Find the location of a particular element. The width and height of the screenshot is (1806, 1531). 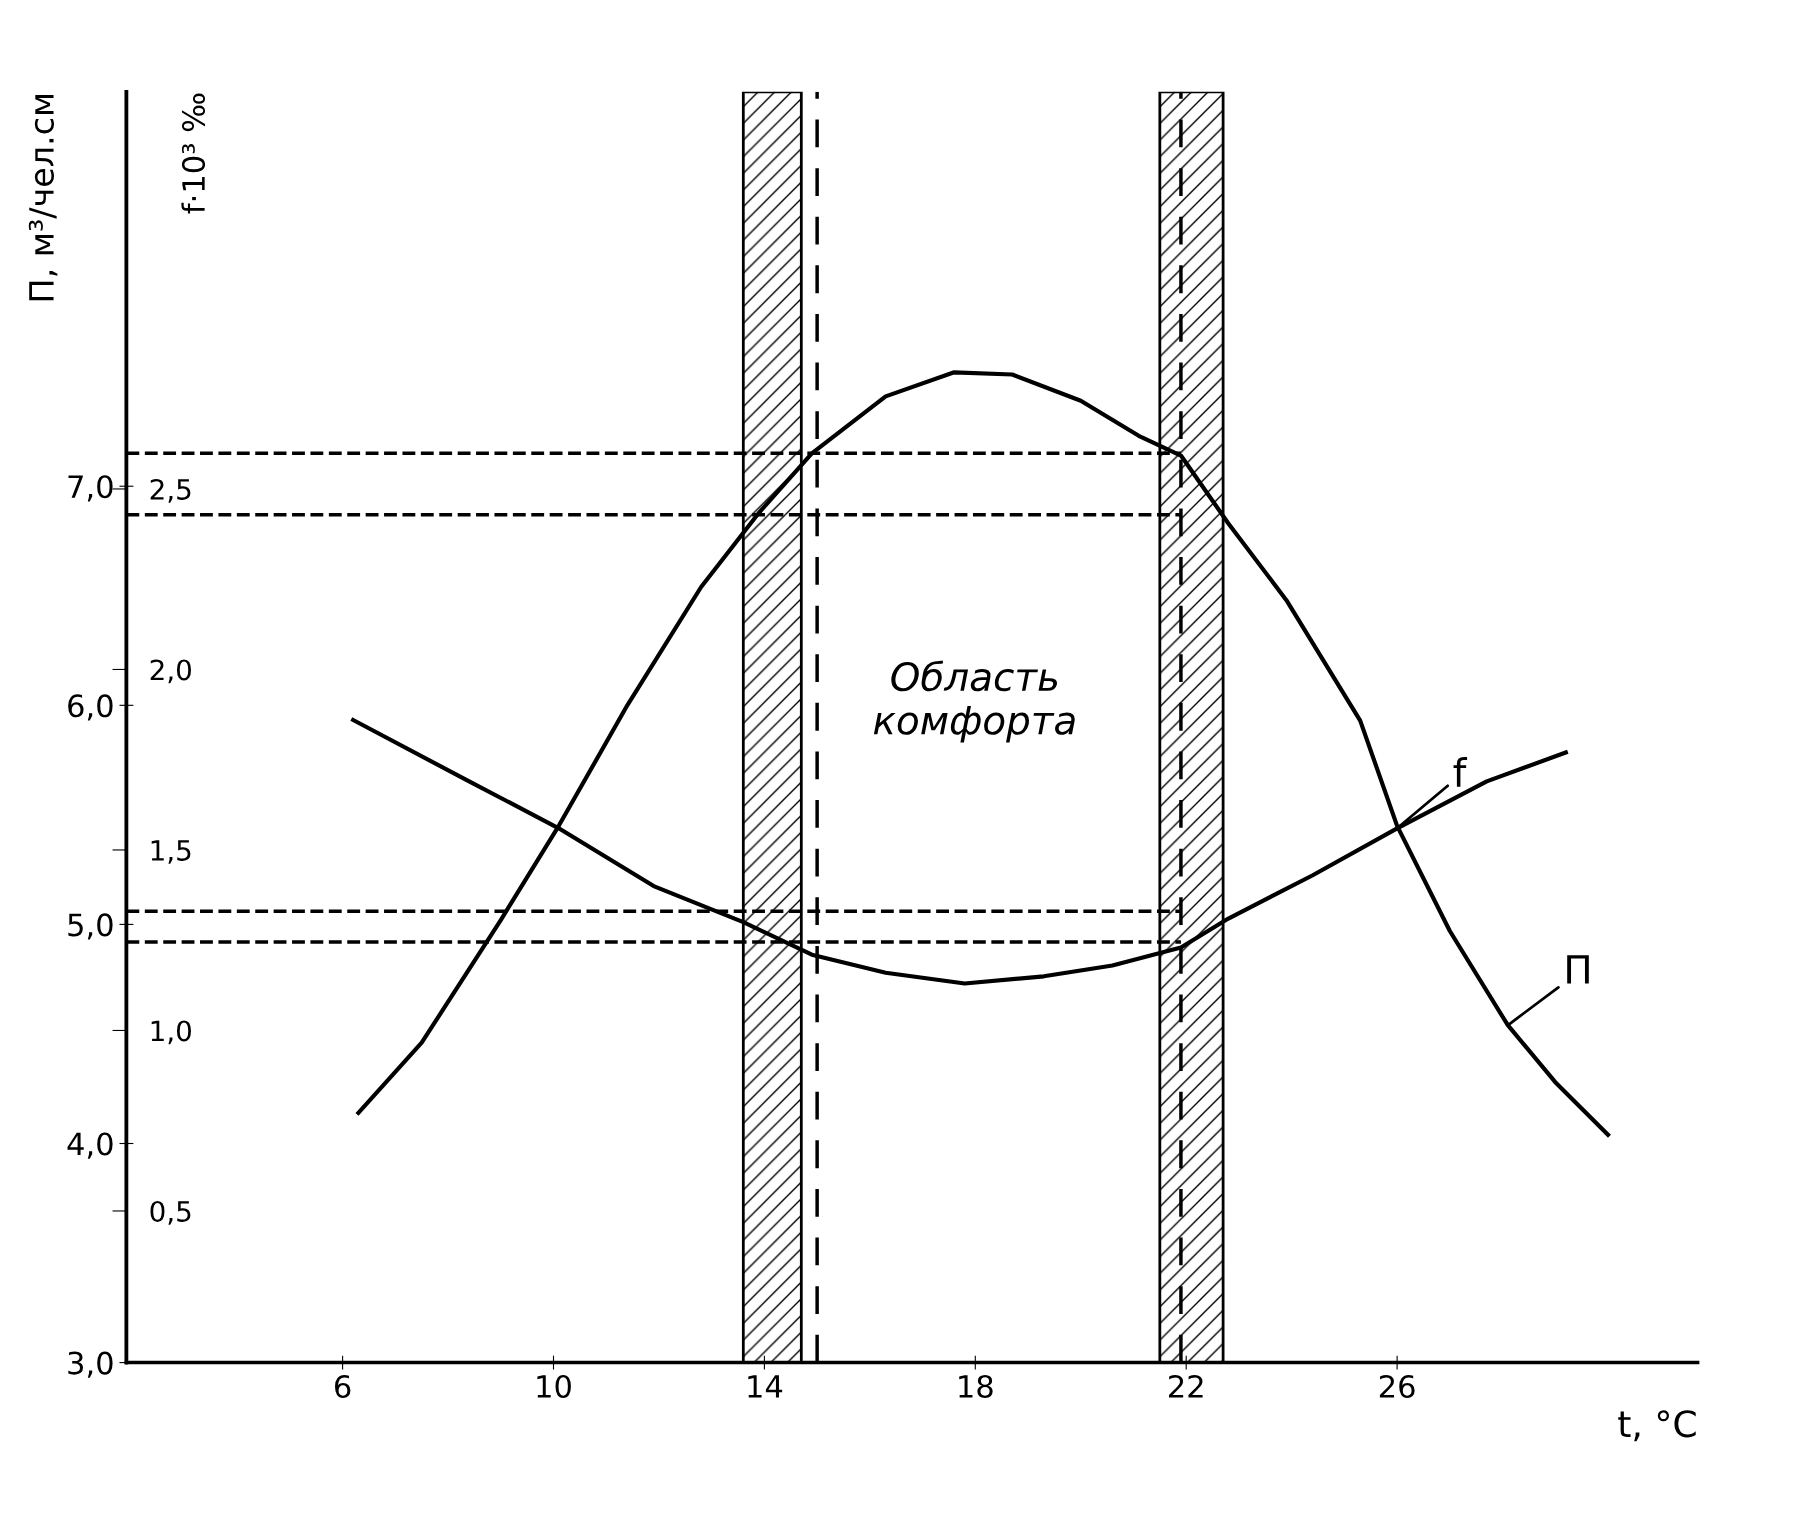

y2-tick-label: 1,0 is located at coordinates (171, 1032).